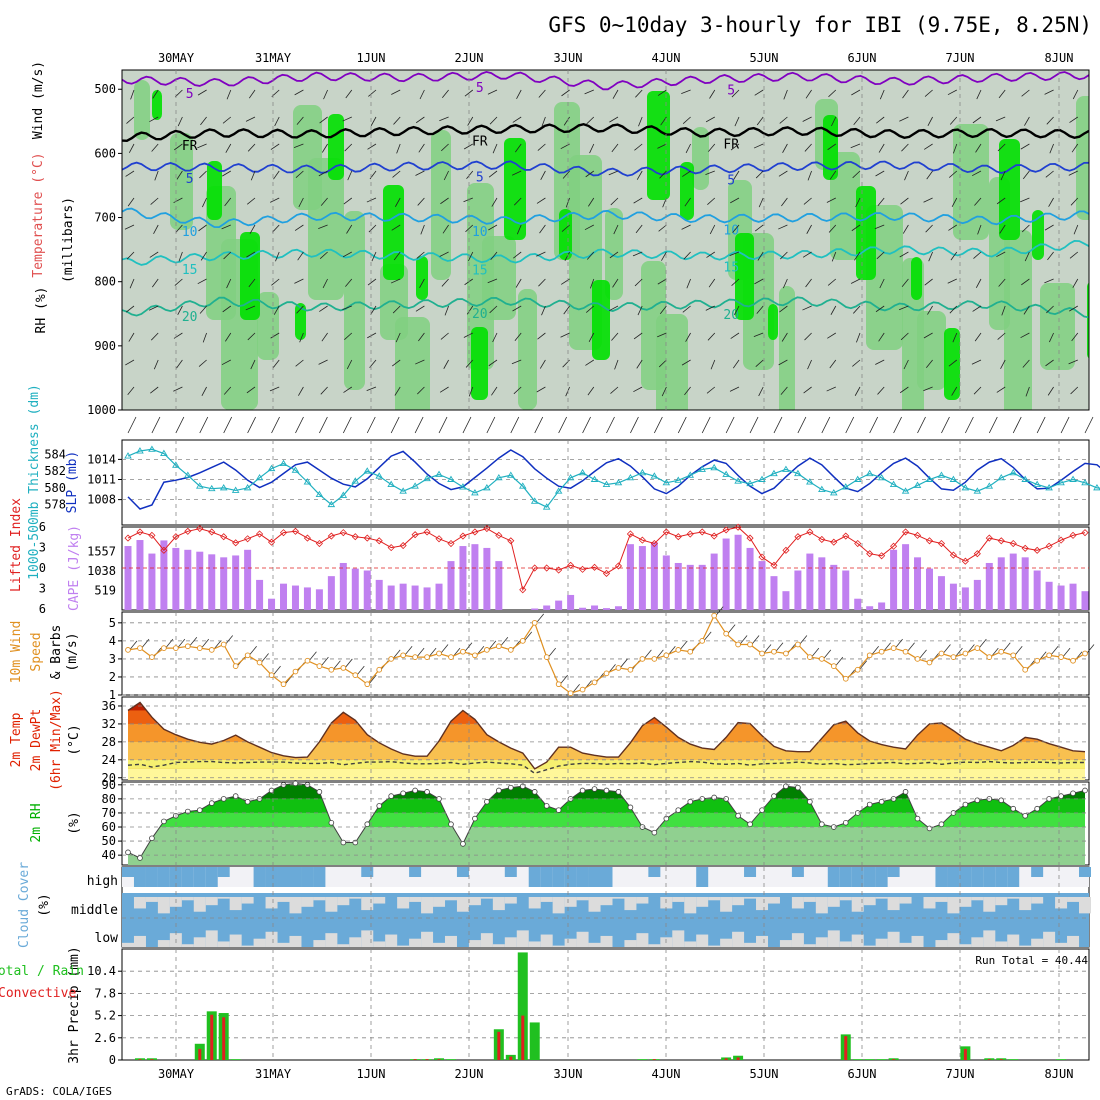  What do you see at coordinates (606, 774) in the screenshot?
I see `temp-band` at bounding box center [606, 774].